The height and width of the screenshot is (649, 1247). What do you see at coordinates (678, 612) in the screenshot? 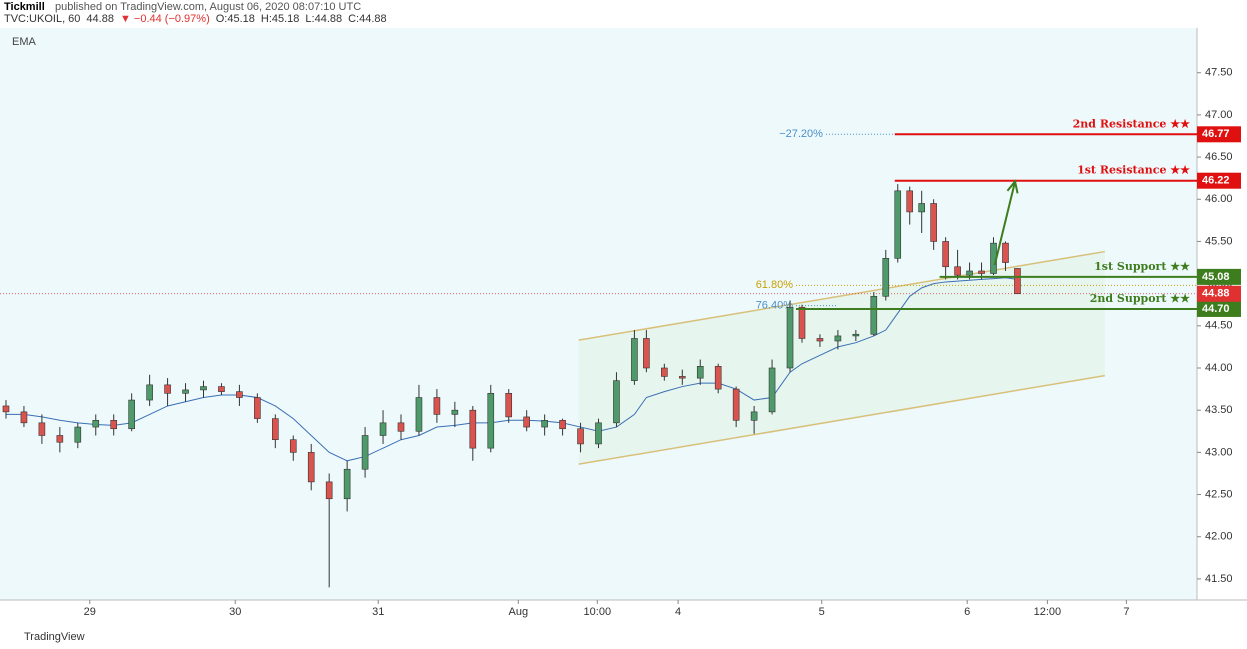
I see `x-tick-label: 4` at bounding box center [678, 612].